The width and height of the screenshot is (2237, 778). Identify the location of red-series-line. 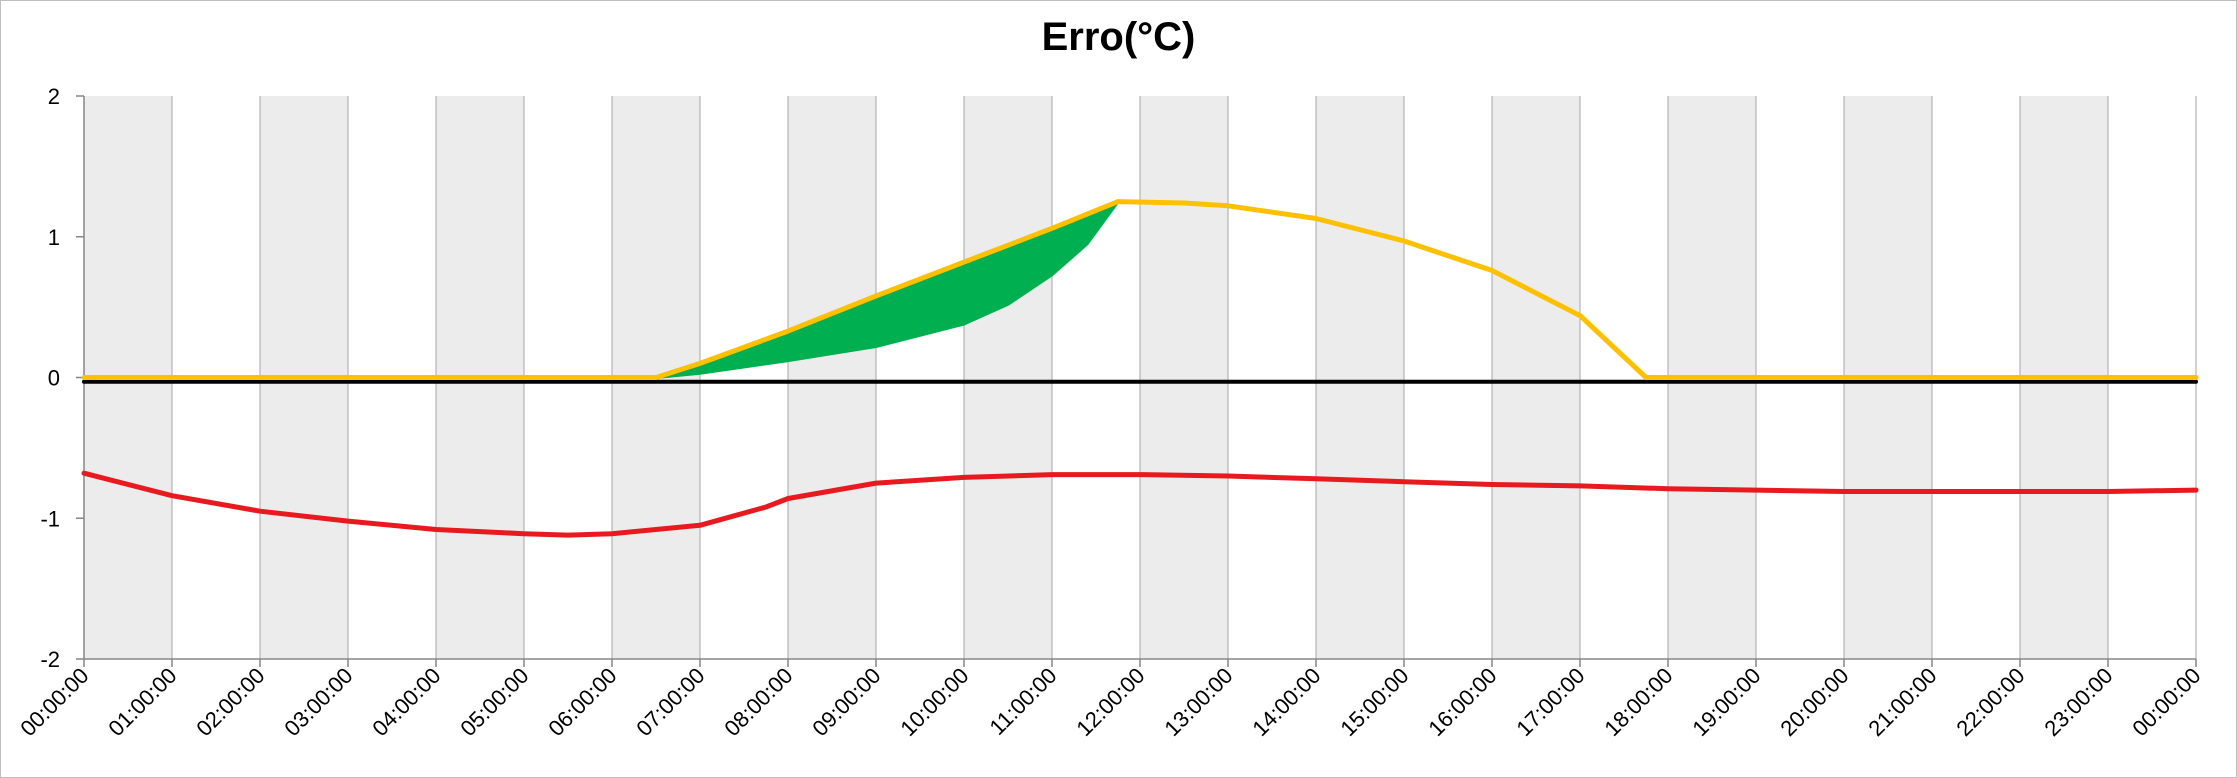
(1140, 504).